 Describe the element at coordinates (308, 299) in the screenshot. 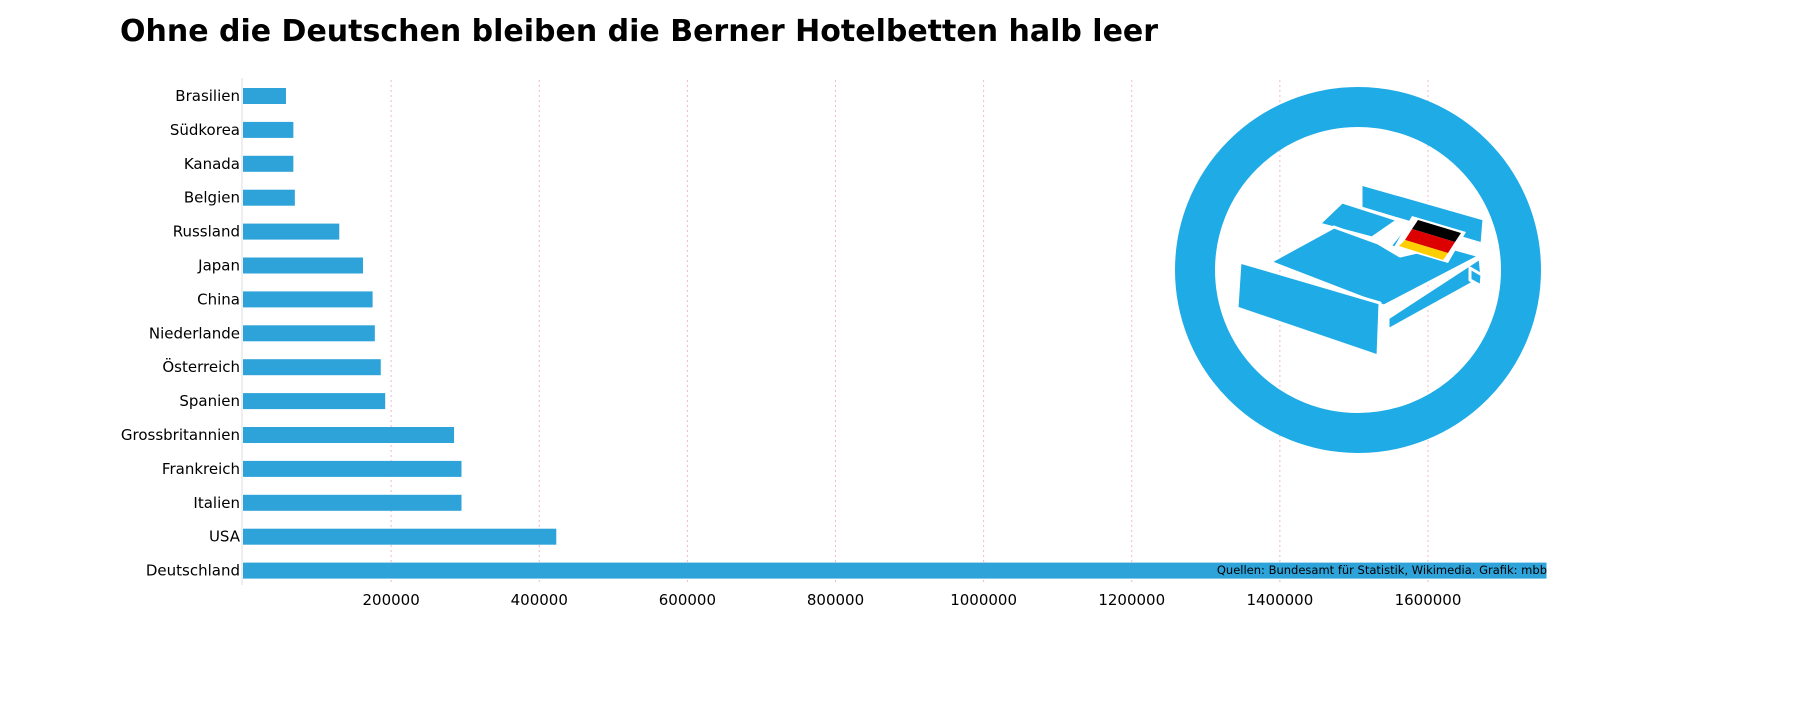

I see `bar-china` at that location.